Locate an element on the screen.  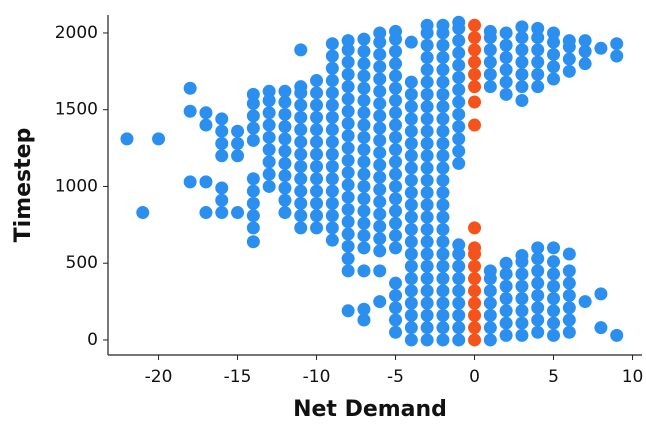
x-tick-label: -5 is located at coordinates (395, 377).